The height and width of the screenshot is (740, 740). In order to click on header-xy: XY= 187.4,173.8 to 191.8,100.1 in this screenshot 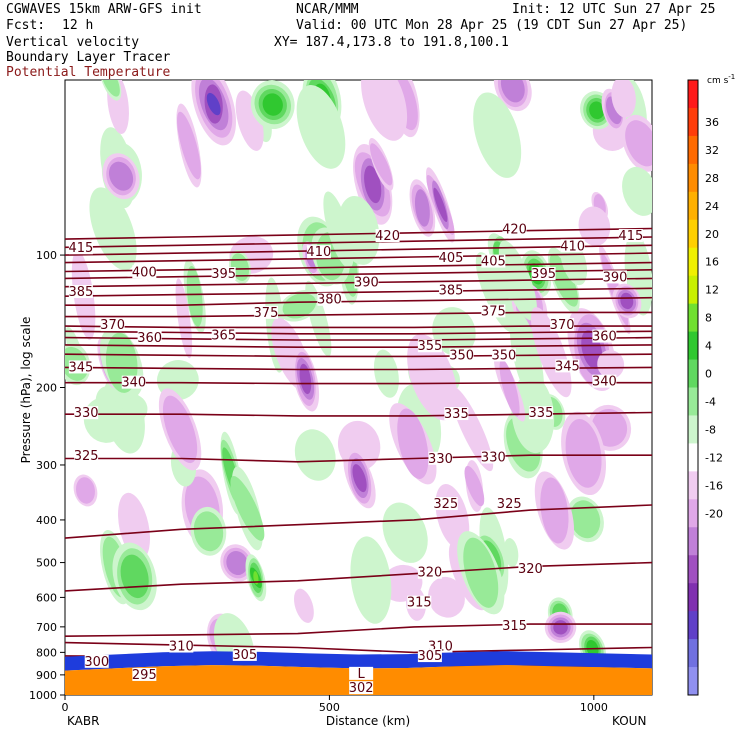, I will do `click(391, 42)`.